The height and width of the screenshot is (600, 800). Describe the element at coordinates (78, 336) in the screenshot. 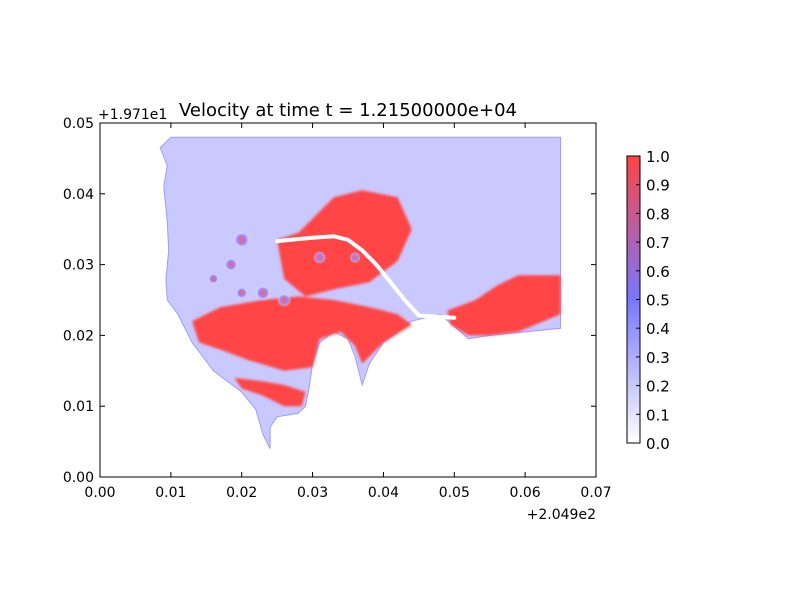

I see `y-tick-label: 0.02` at that location.